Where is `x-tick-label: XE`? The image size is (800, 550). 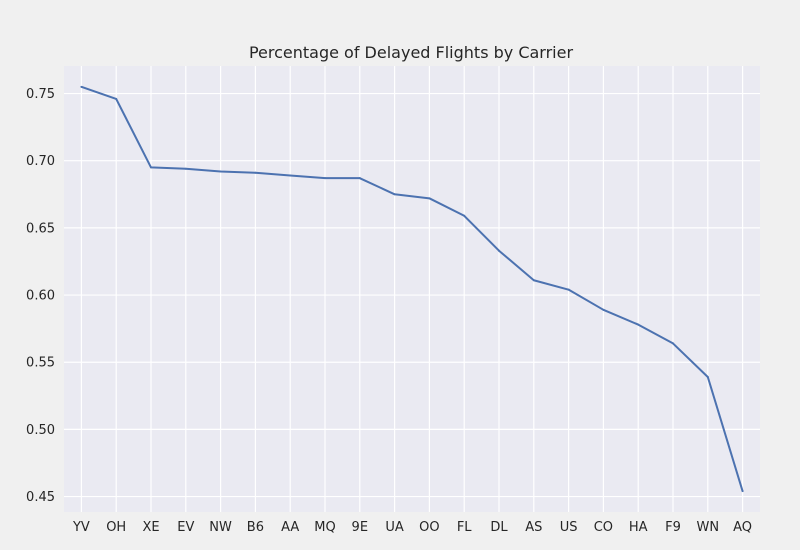
x-tick-label: XE is located at coordinates (150, 527).